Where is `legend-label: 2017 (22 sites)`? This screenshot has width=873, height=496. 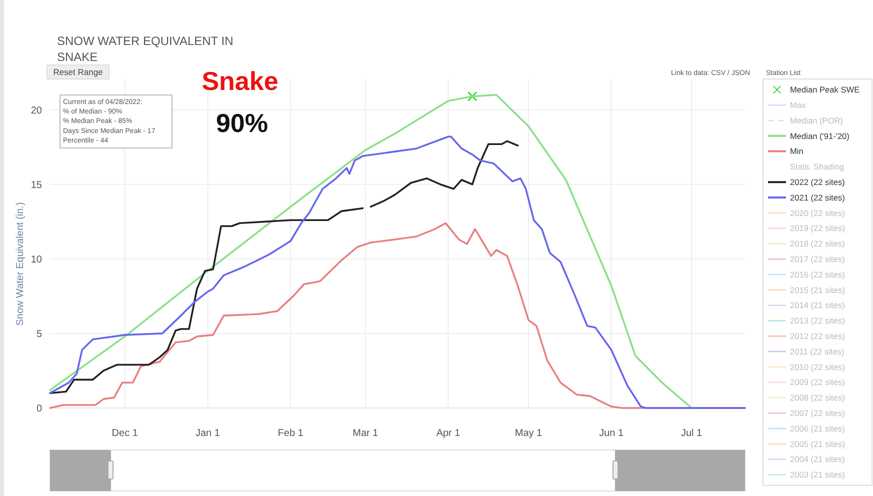 legend-label: 2017 (22 sites) is located at coordinates (818, 259).